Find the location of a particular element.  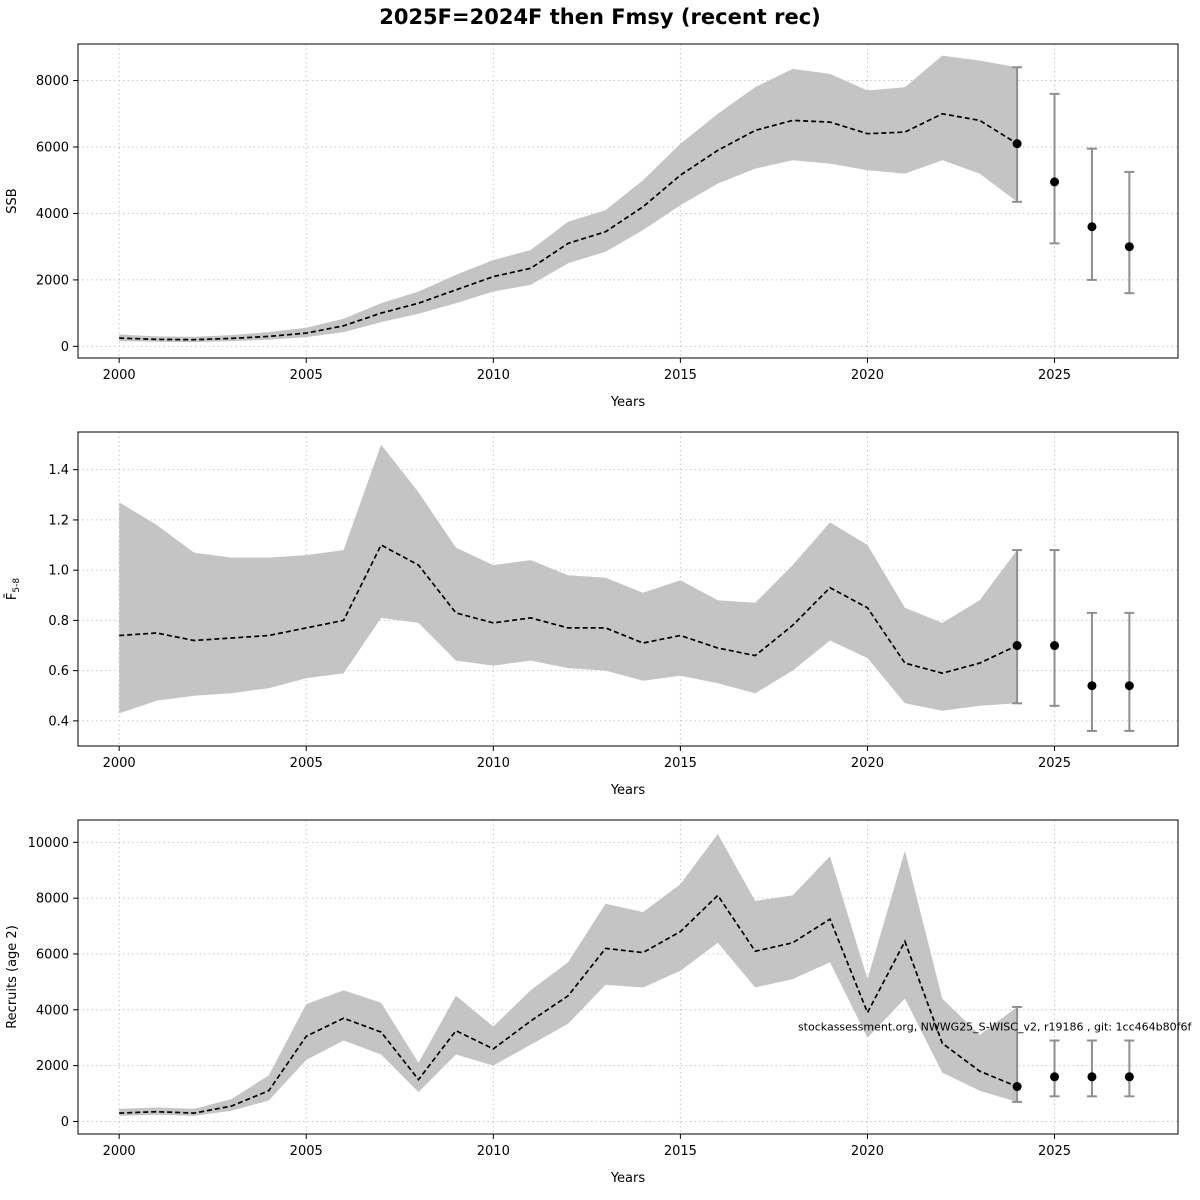

svg-text: 10000 is located at coordinates (48, 843).